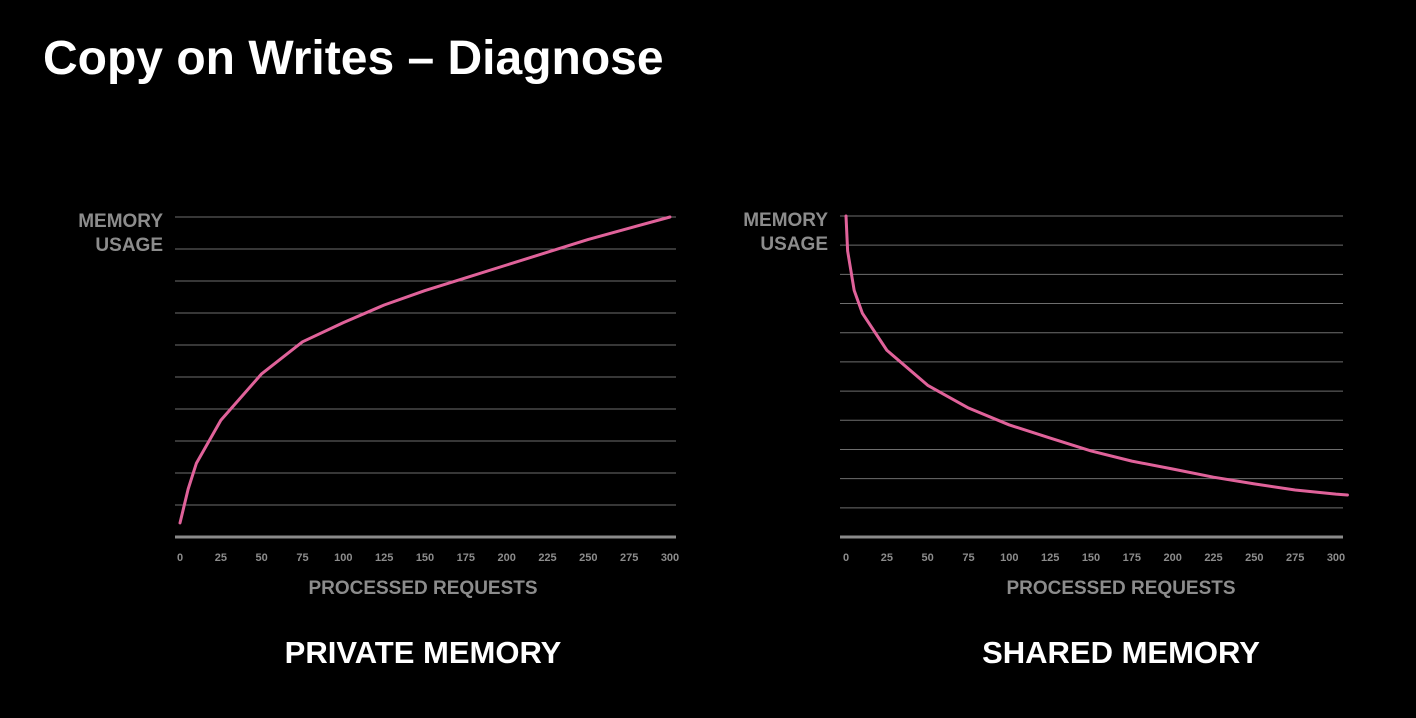  I want to click on data-line, so click(1096, 355).